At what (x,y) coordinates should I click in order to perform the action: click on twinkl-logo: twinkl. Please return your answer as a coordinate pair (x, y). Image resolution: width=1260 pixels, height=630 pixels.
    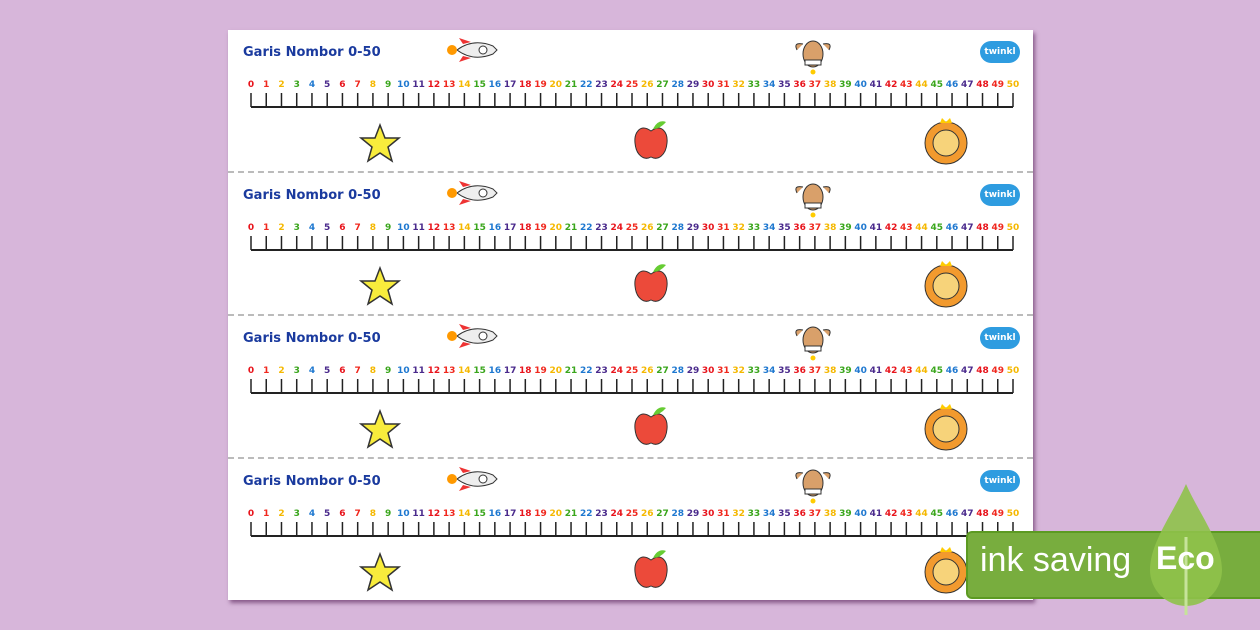
    Looking at the image, I should click on (1000, 338).